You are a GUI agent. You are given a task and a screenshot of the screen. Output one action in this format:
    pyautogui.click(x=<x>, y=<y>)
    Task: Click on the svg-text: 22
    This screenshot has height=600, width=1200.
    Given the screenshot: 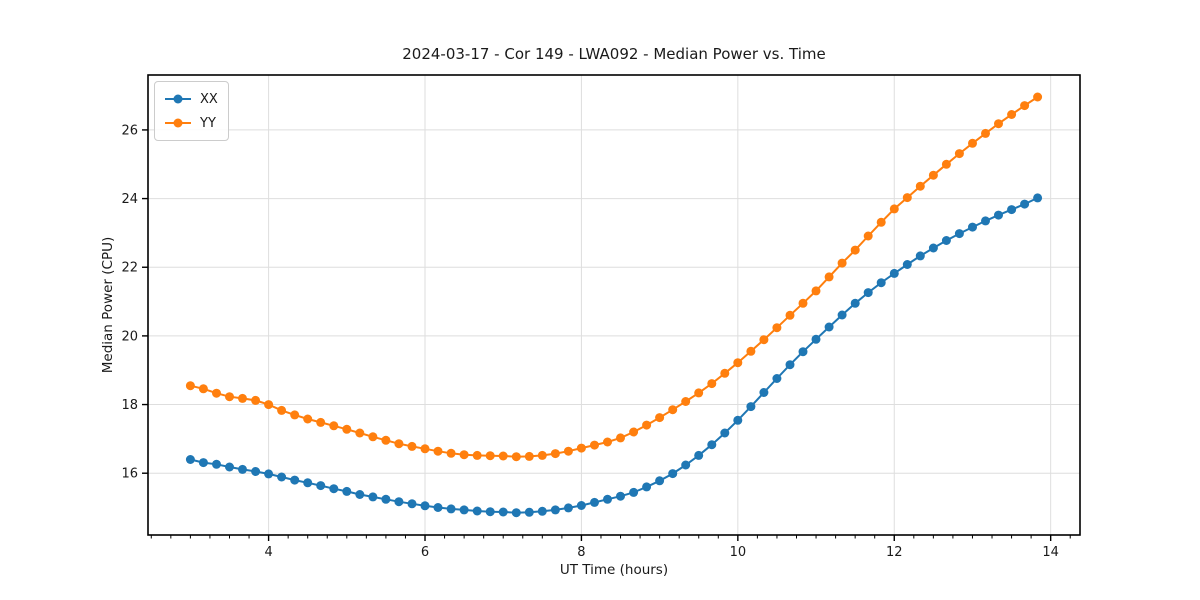 What is the action you would take?
    pyautogui.click(x=129, y=268)
    